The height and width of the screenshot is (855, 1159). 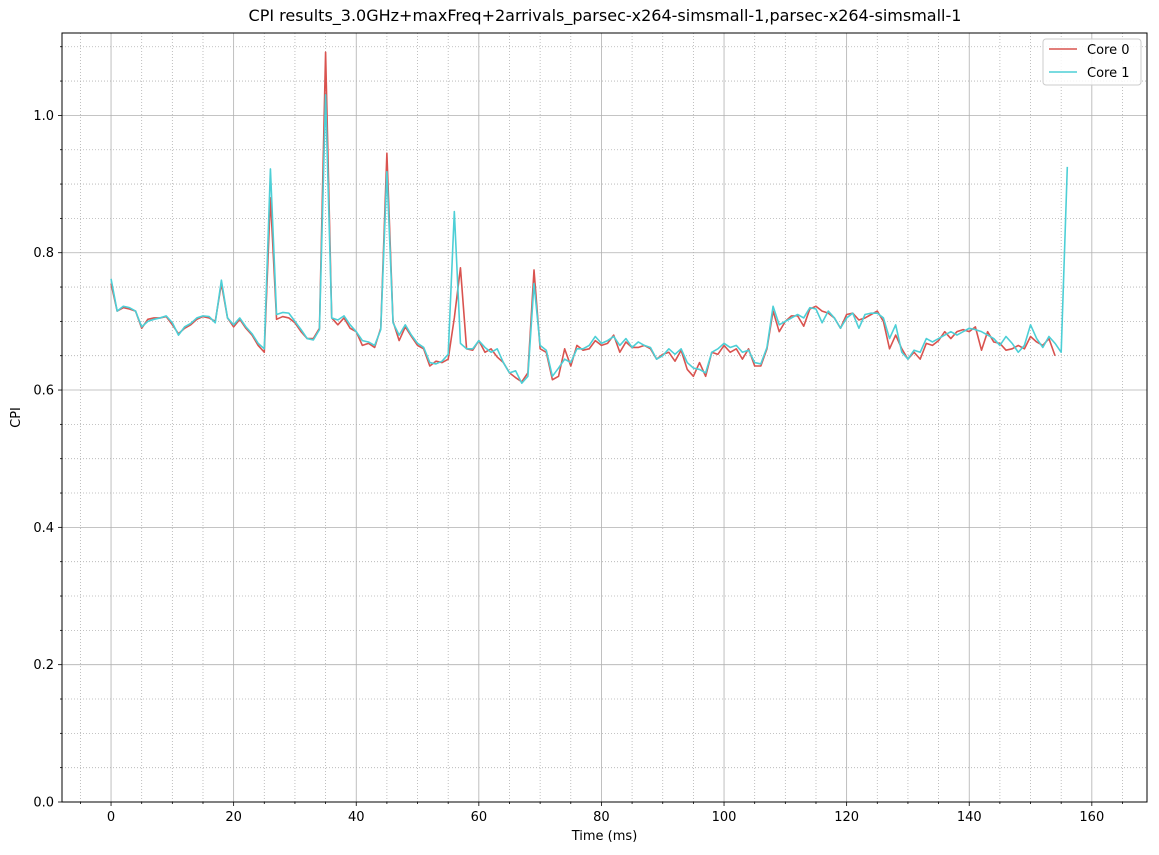 I want to click on x-axis-ticks: 0 20 40 60 80 100 120 140 160, so click(x=601, y=813).